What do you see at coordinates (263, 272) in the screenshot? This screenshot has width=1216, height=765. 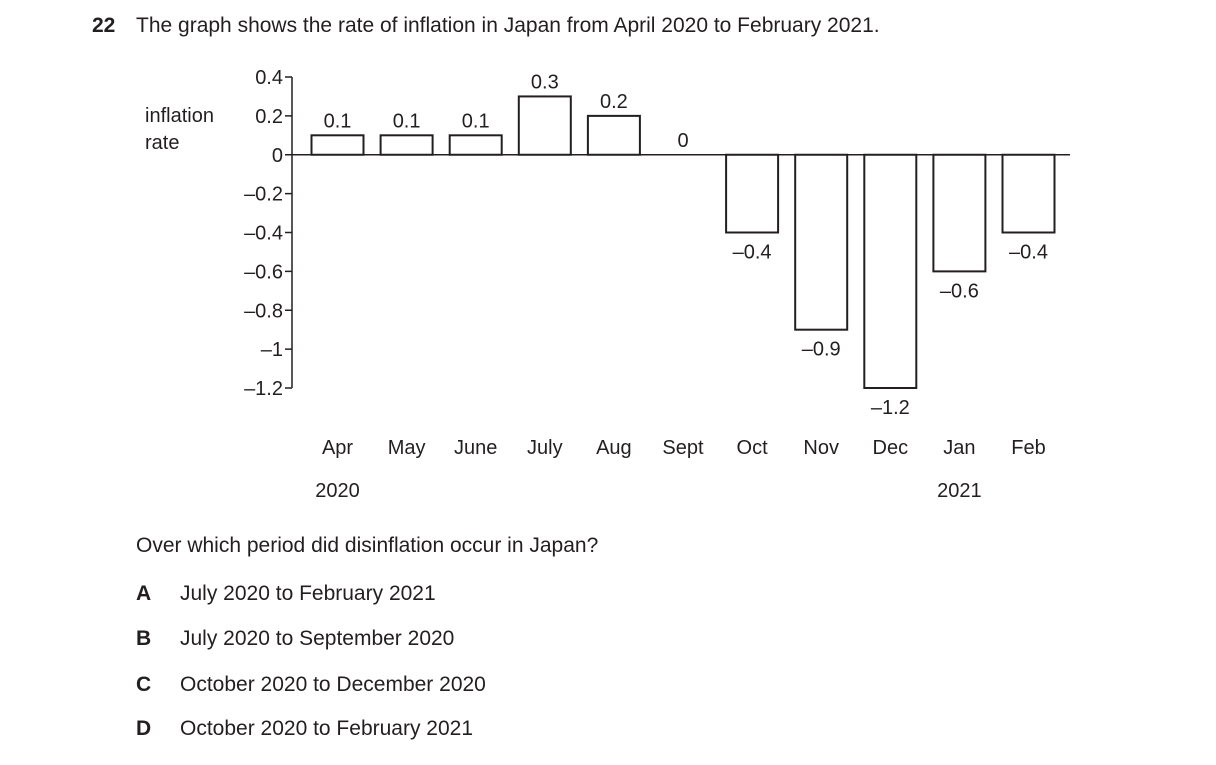 I see `y-tick-label: –0.6` at bounding box center [263, 272].